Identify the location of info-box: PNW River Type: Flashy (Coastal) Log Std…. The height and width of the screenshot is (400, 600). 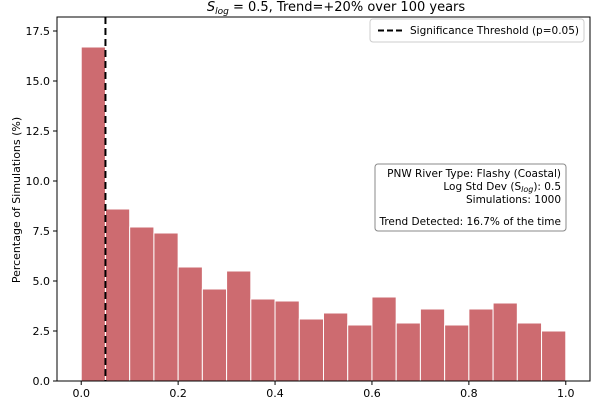
(470, 197).